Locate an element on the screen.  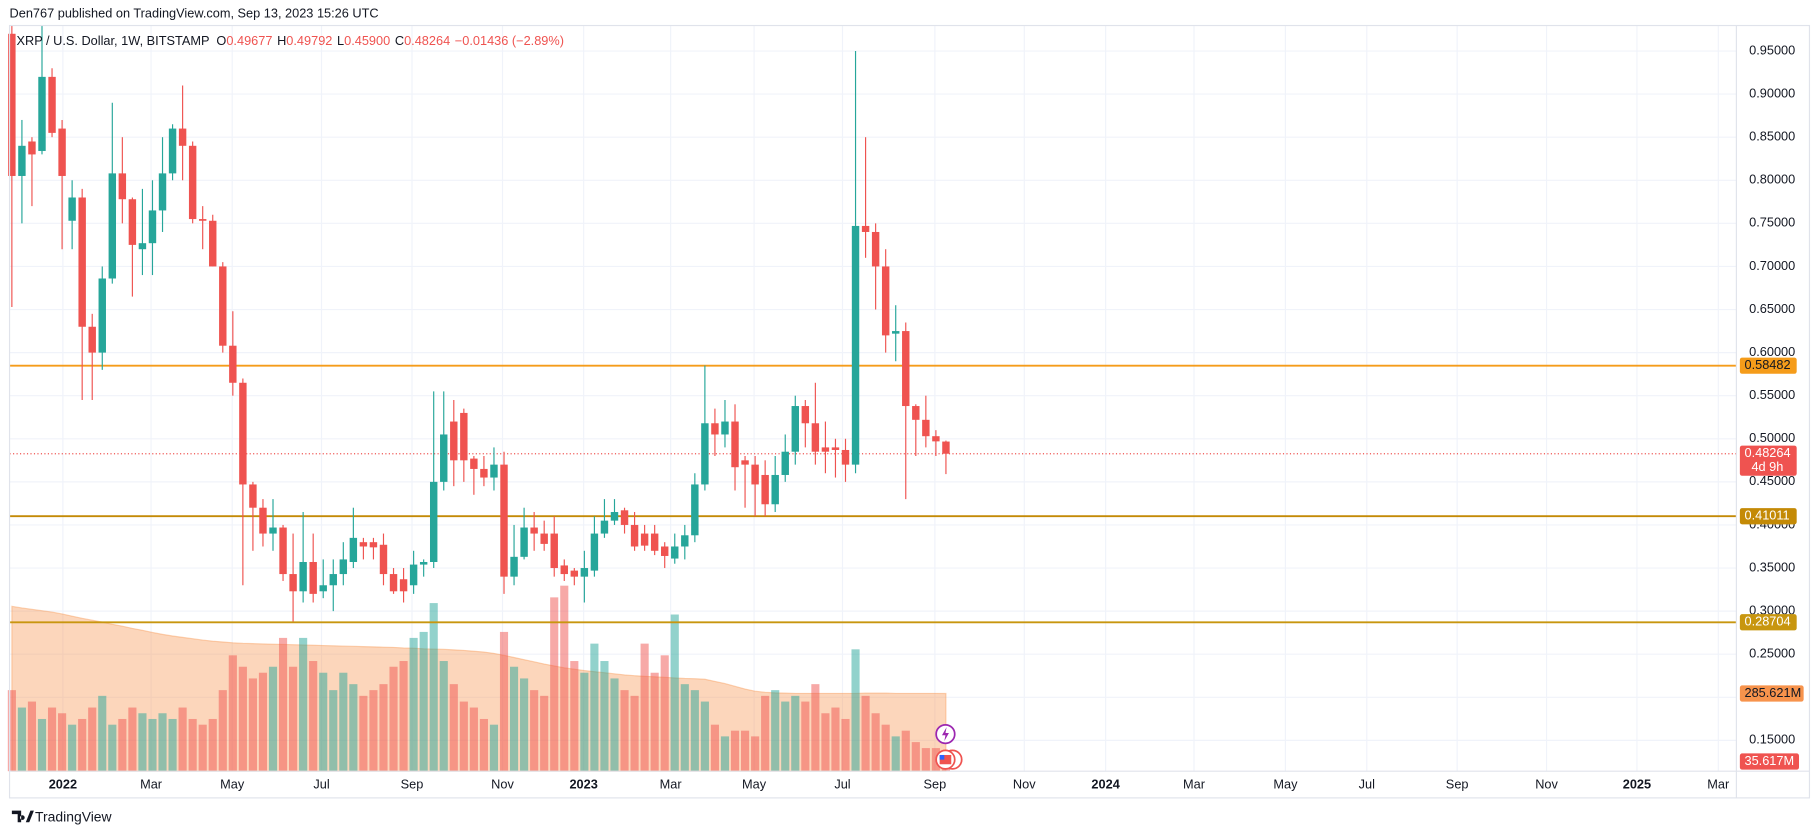
countdown-label: 4d 9h is located at coordinates (1767, 466).